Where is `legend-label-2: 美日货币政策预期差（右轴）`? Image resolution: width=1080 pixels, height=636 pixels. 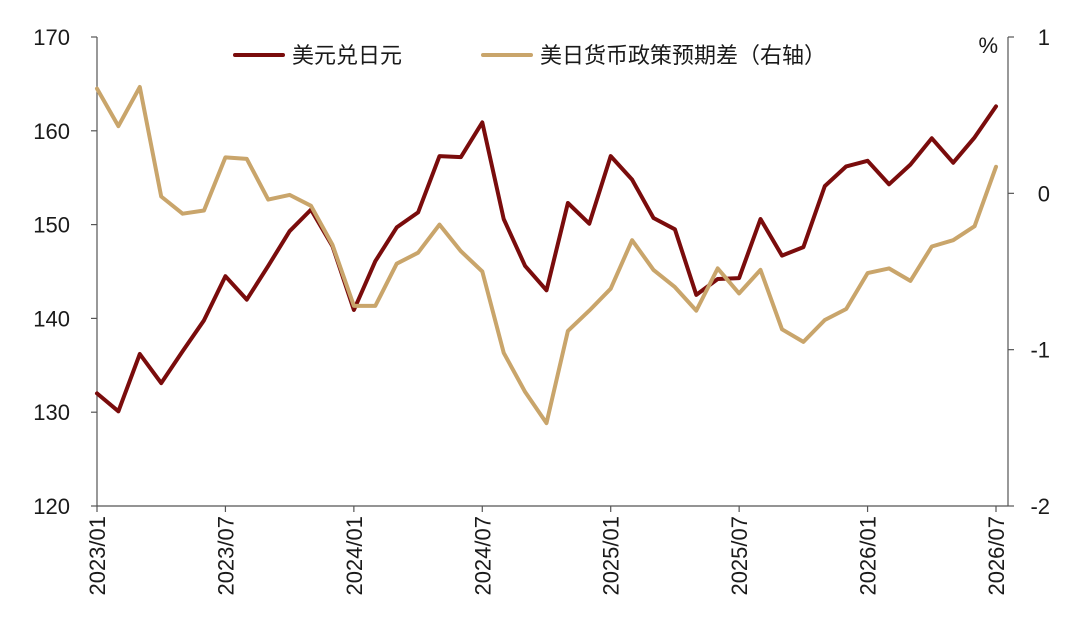
legend-label-2: 美日货币政策预期差（右轴） is located at coordinates (683, 56).